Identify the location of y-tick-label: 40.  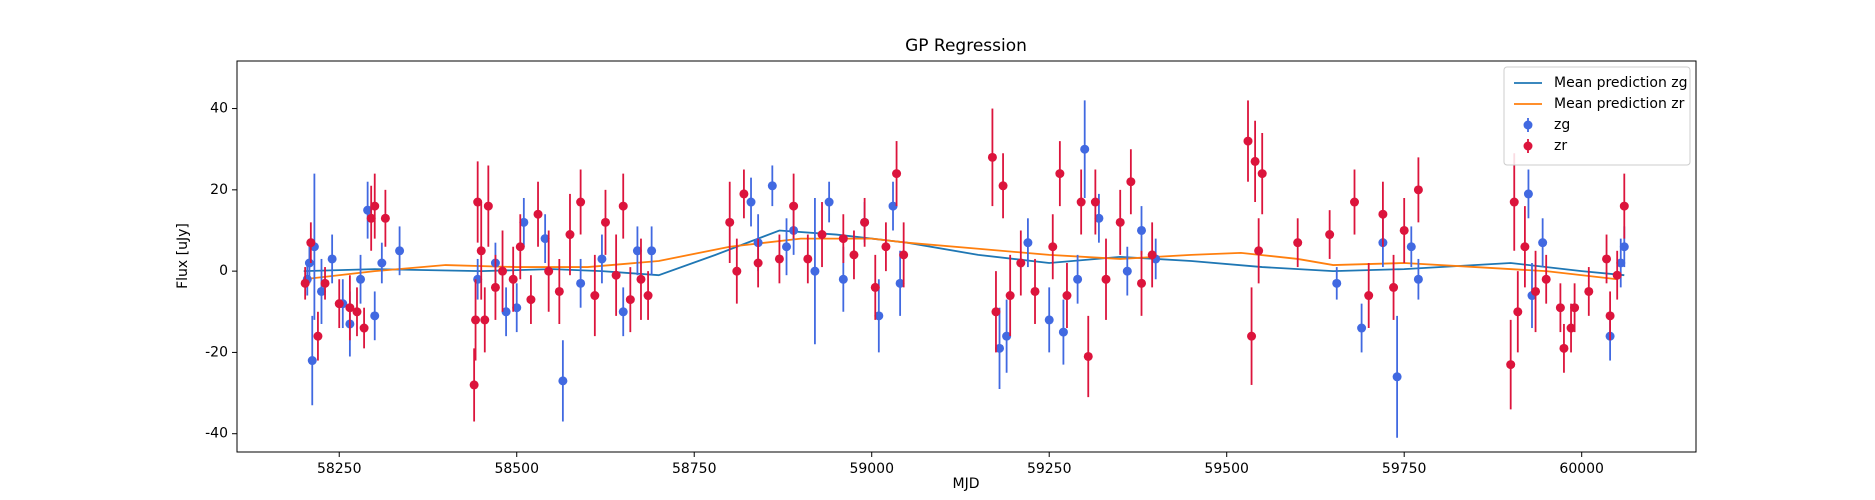
(219, 109).